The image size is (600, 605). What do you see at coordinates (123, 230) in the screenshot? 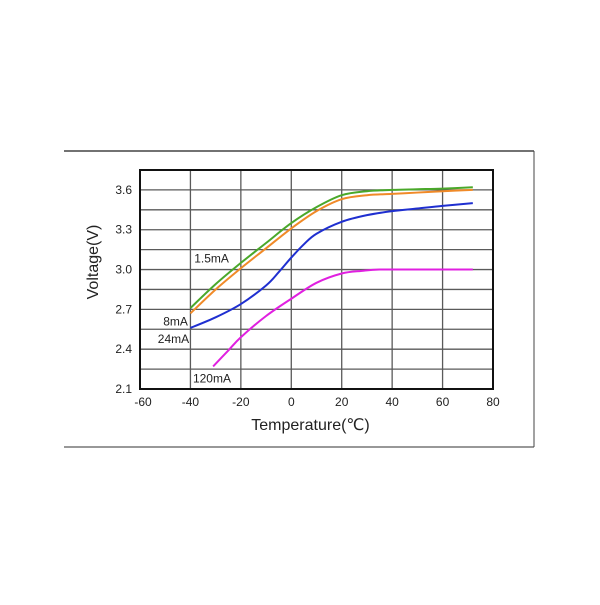
I see `y-tick-label: 3.3` at bounding box center [123, 230].